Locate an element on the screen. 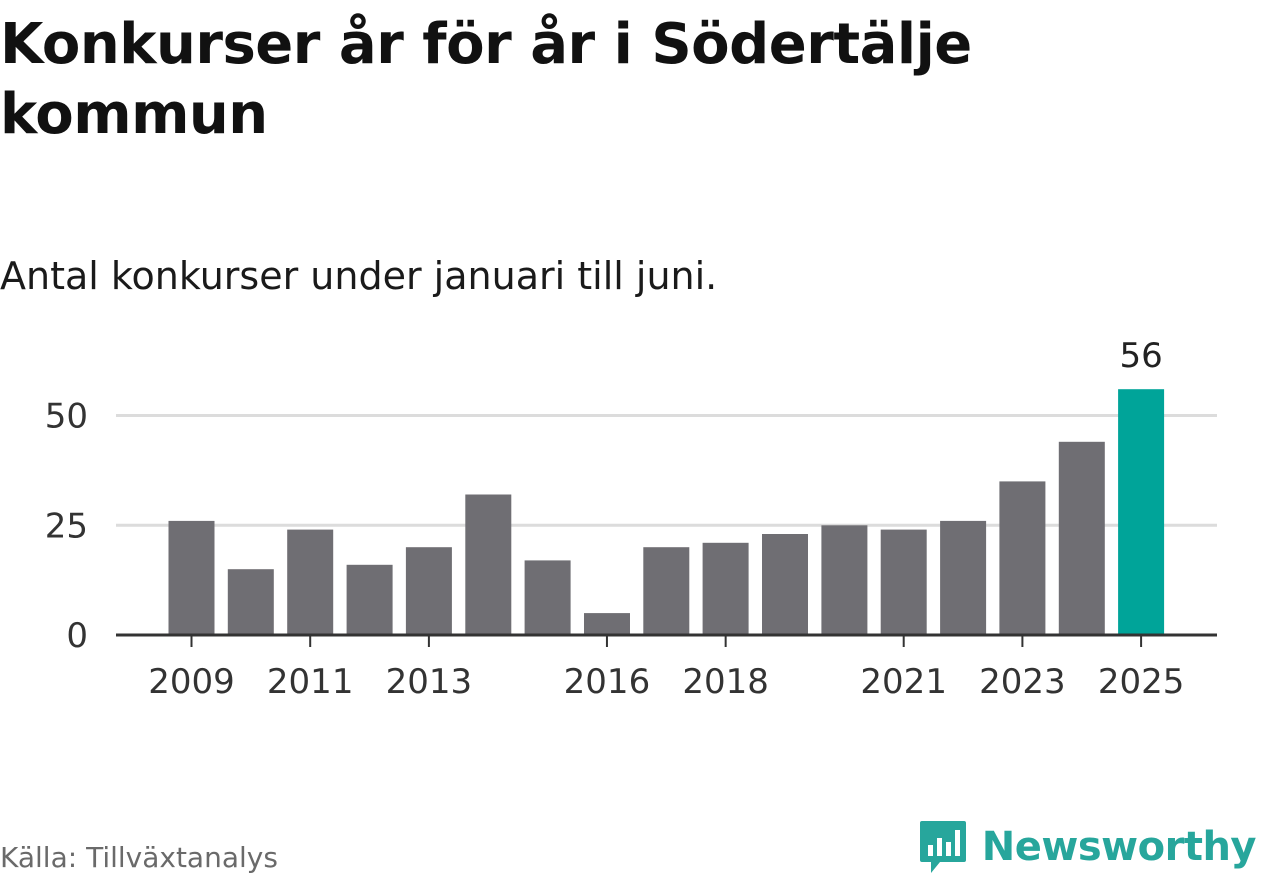 The width and height of the screenshot is (1262, 879). x-tick-label: 2021 is located at coordinates (903, 682).